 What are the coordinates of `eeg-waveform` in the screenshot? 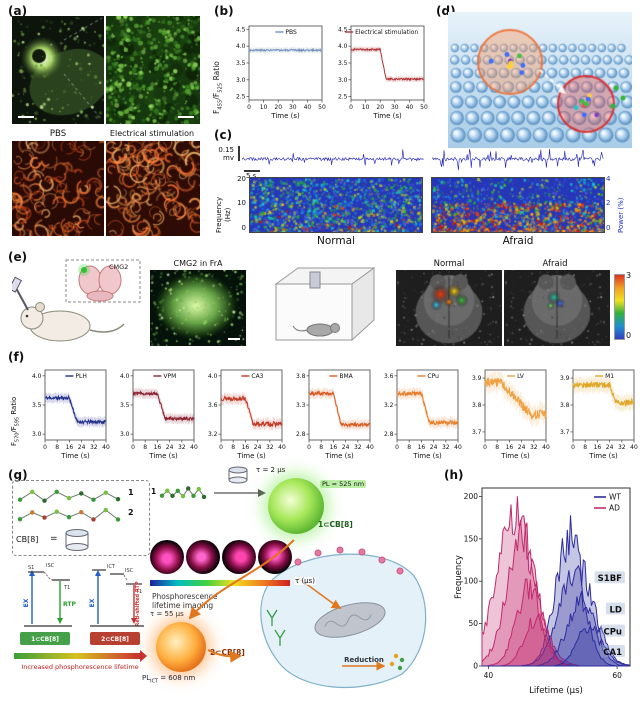 It's located at (333, 157).